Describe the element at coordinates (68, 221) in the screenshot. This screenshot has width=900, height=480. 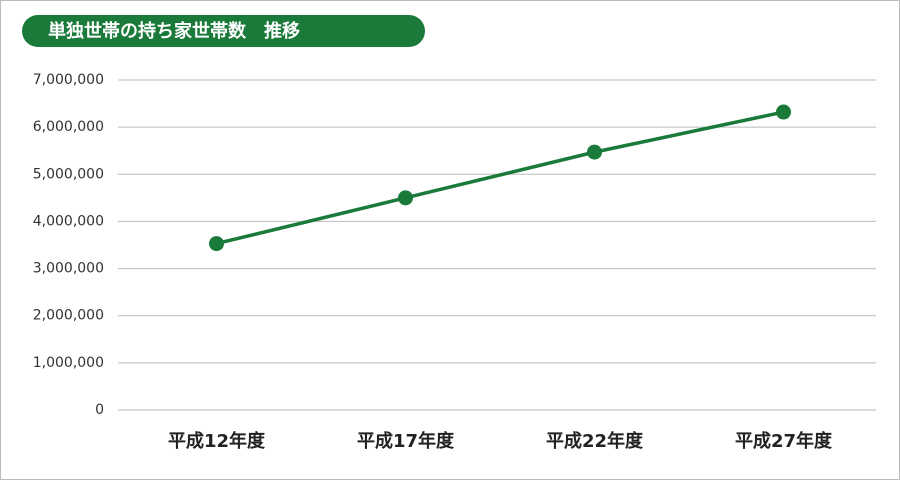
I see `y-tick-label: 4,000,000` at that location.